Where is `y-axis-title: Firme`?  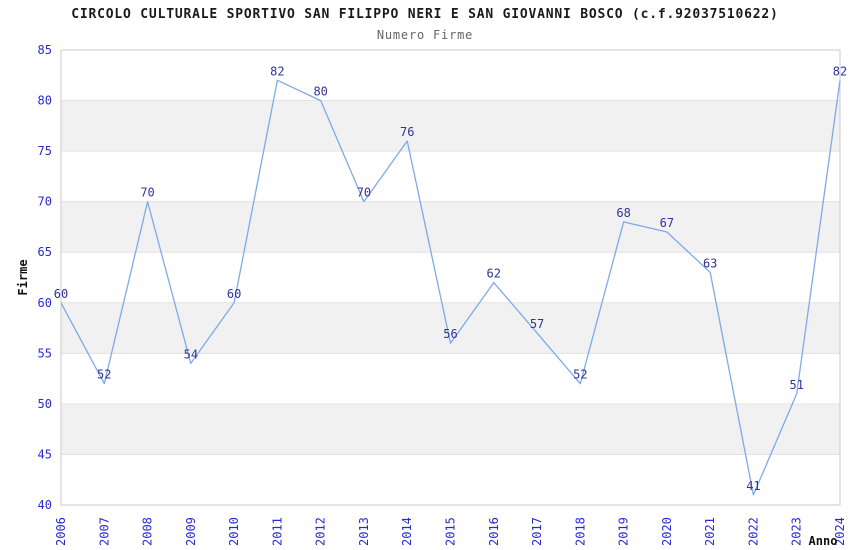
y-axis-title: Firme is located at coordinates (23, 277).